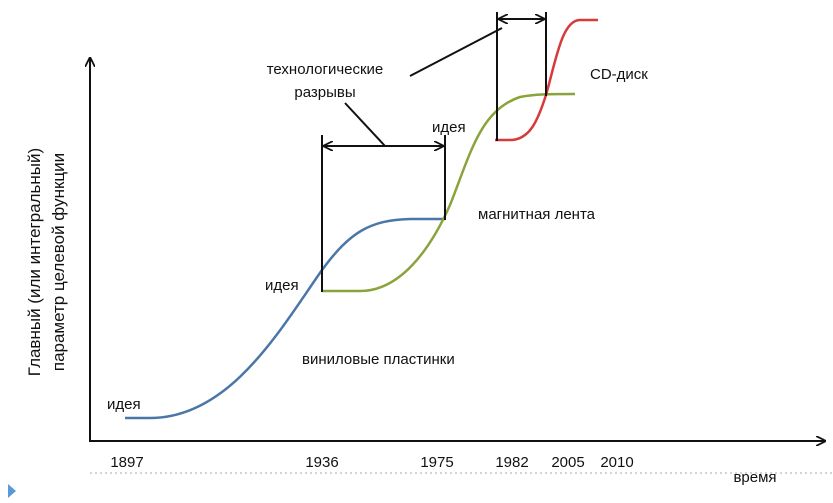 The width and height of the screenshot is (833, 503). What do you see at coordinates (378, 359) in the screenshot?
I see `vinyl-label: виниловые пластинки` at bounding box center [378, 359].